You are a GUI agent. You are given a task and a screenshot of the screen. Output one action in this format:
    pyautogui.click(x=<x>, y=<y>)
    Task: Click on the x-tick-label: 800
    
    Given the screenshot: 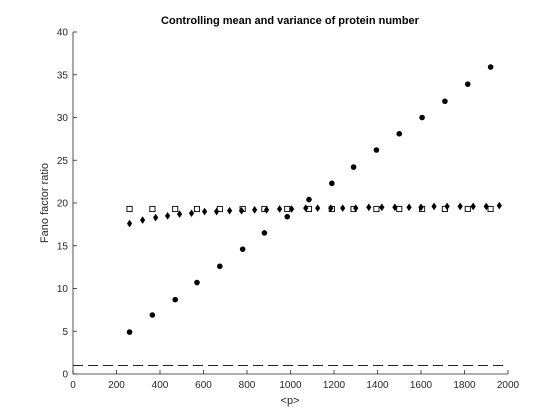 What is the action you would take?
    pyautogui.click(x=247, y=385)
    